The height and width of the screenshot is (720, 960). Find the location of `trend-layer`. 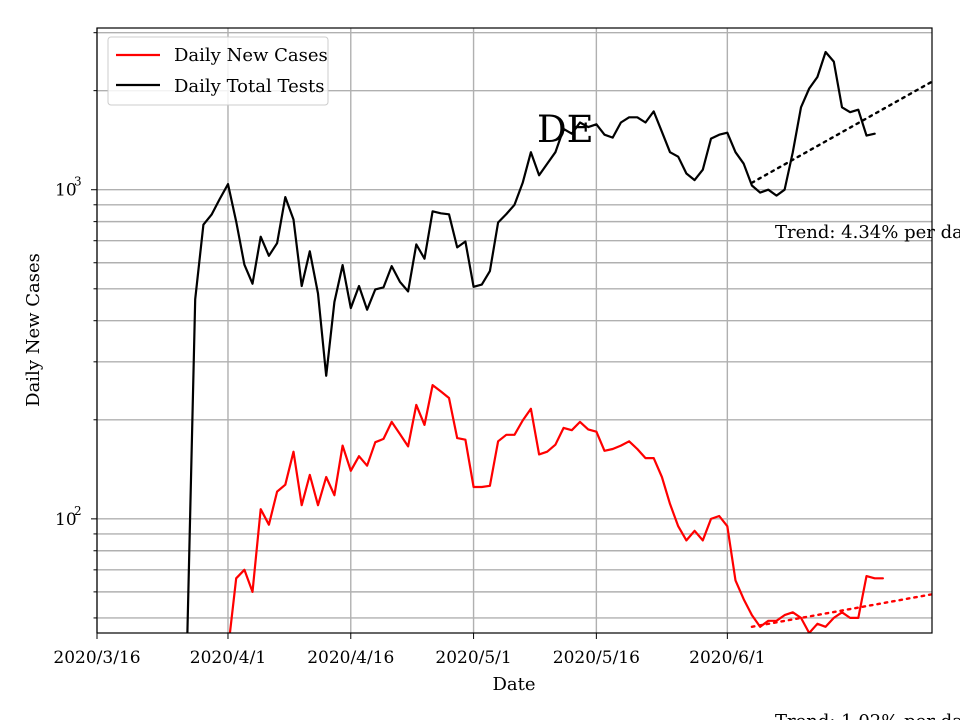

trend-layer is located at coordinates (841, 354).